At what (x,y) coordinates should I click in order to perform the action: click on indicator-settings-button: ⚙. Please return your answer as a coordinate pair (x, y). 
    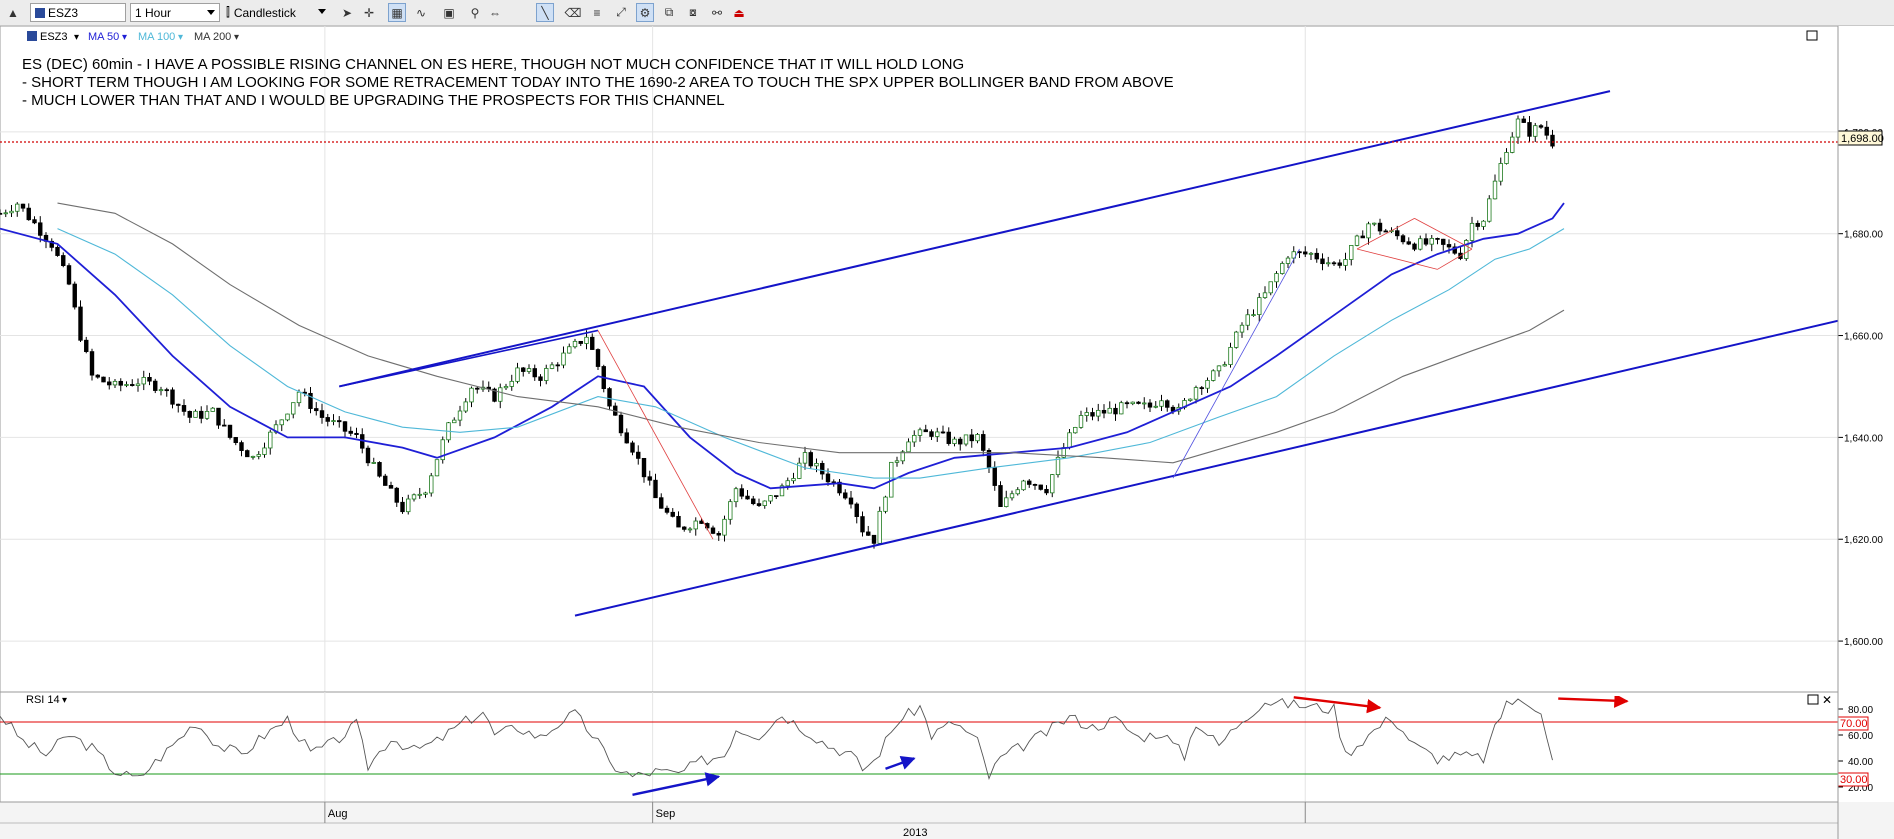
    Looking at the image, I should click on (645, 12).